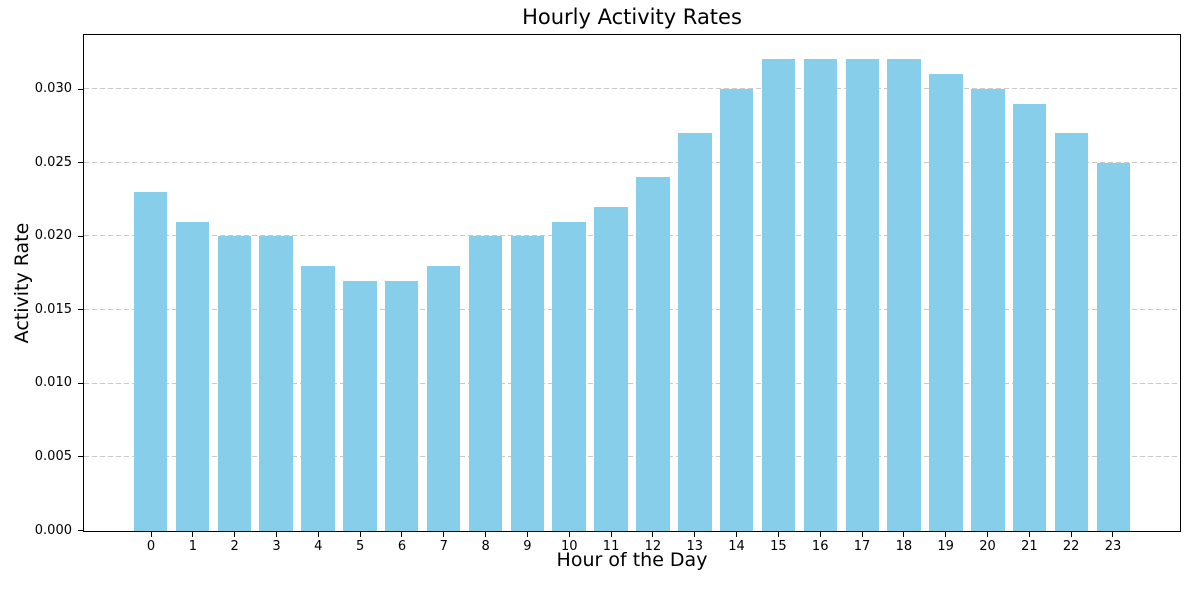  I want to click on y-axis-label: Activity Rate, so click(22, 283).